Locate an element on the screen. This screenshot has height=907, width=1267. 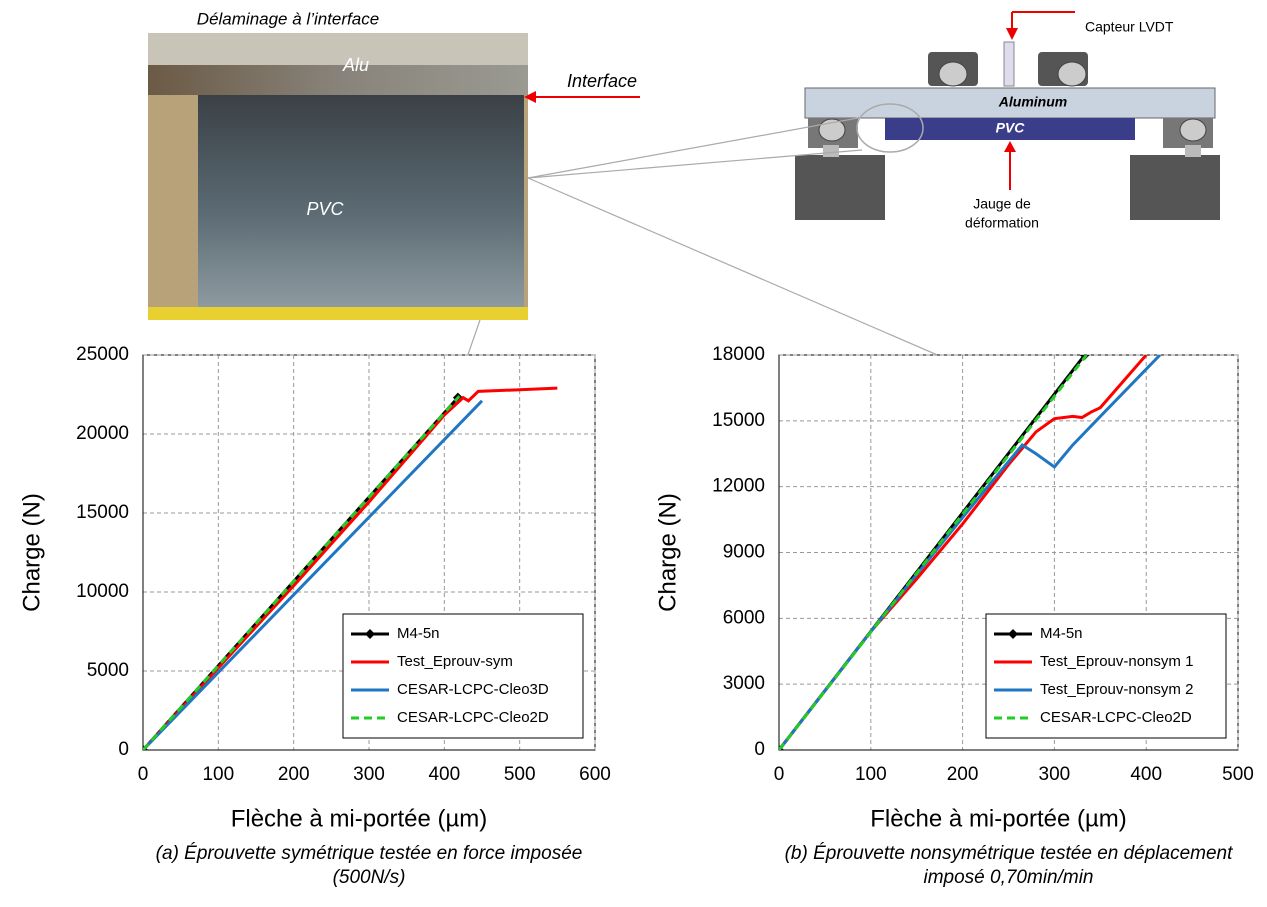
y-tick-label: 5000 is located at coordinates (108, 670).